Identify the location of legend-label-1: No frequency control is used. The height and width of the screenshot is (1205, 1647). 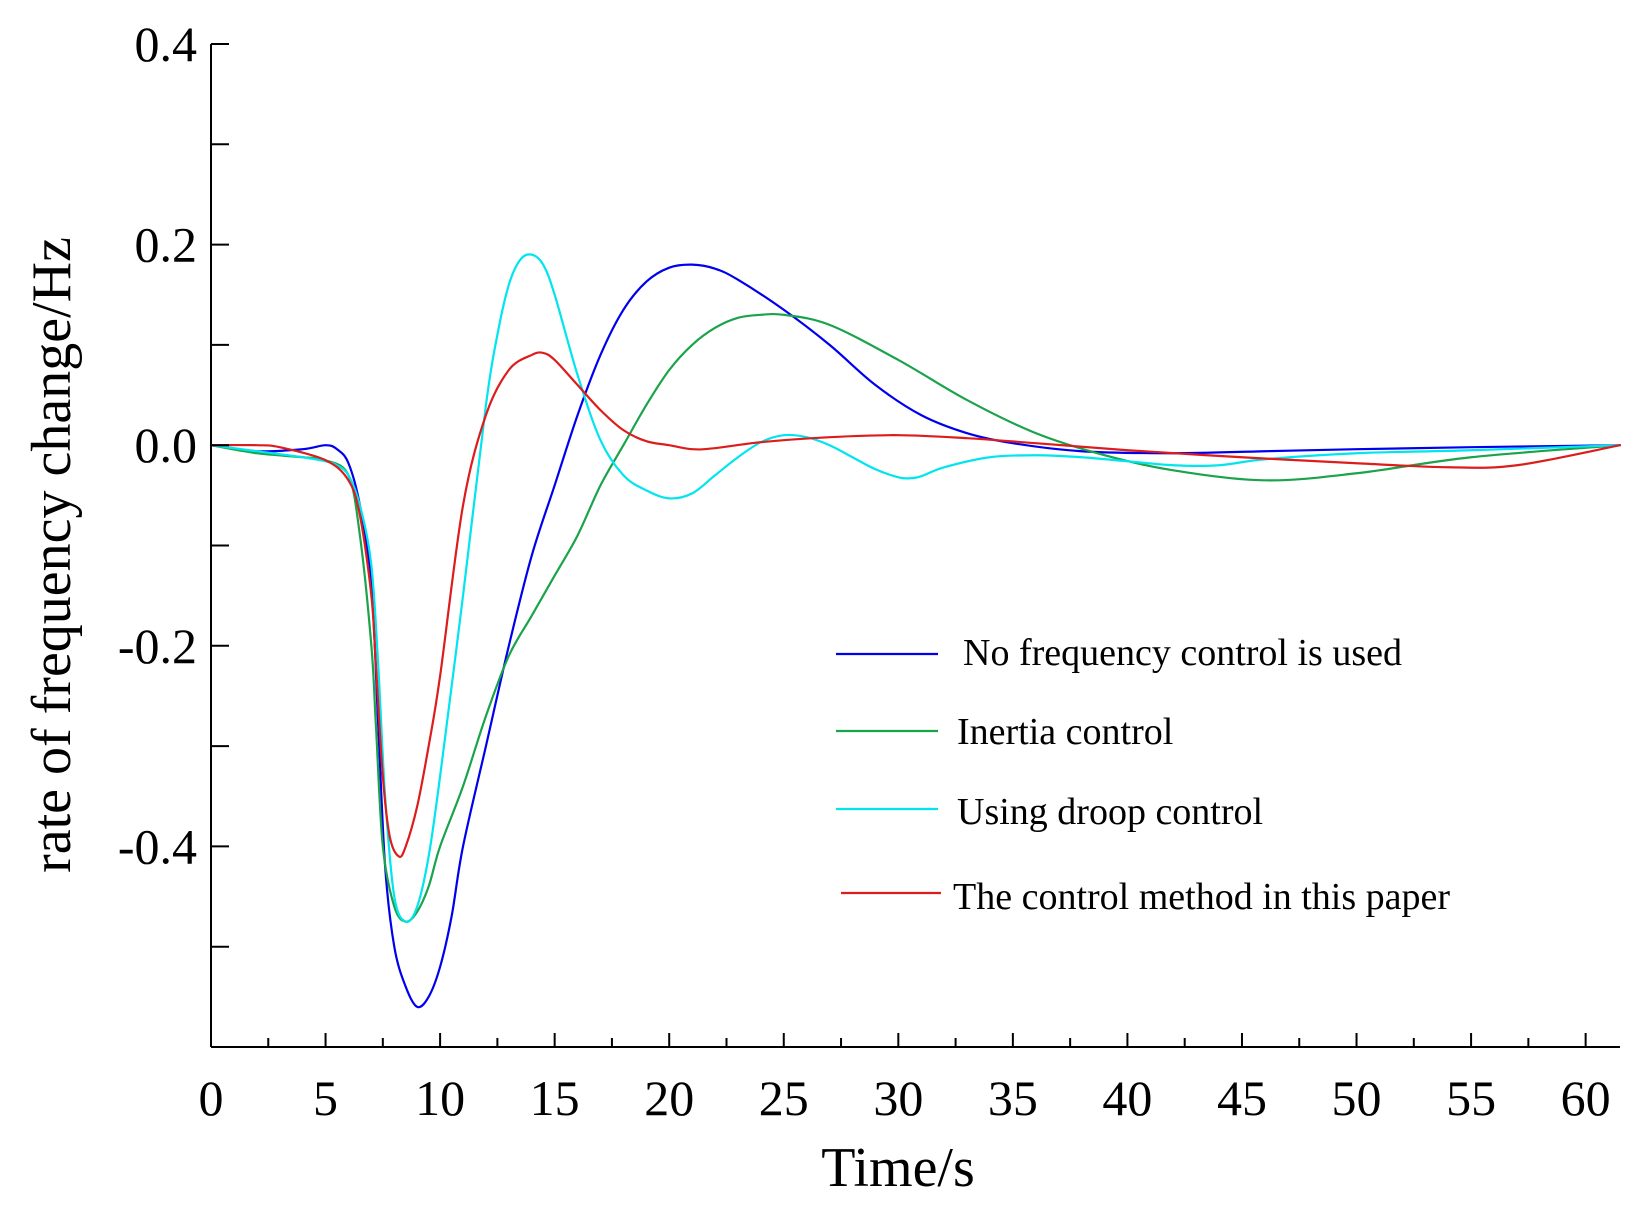
(1182, 653).